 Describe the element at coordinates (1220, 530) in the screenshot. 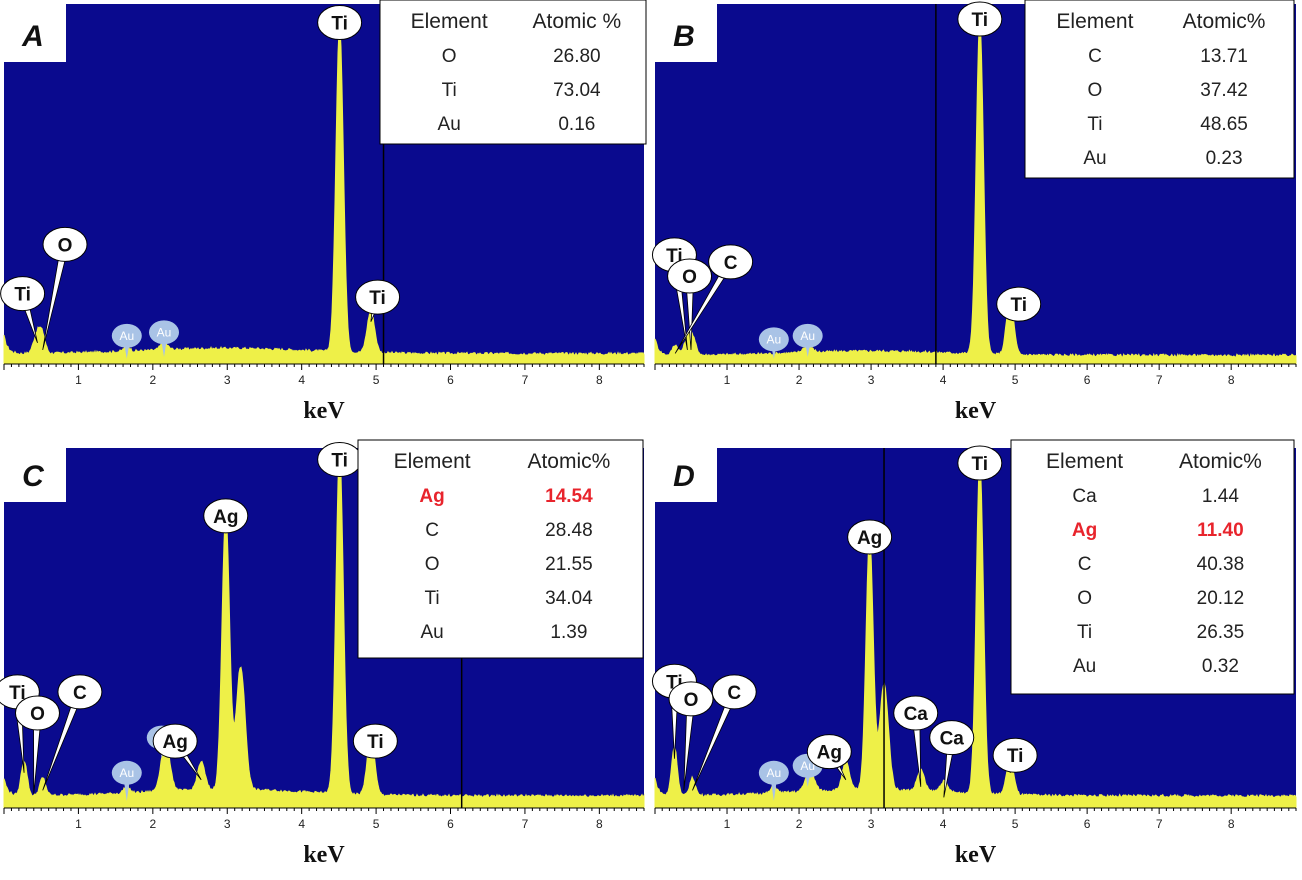

I see `table-cell-value: 11.40` at that location.